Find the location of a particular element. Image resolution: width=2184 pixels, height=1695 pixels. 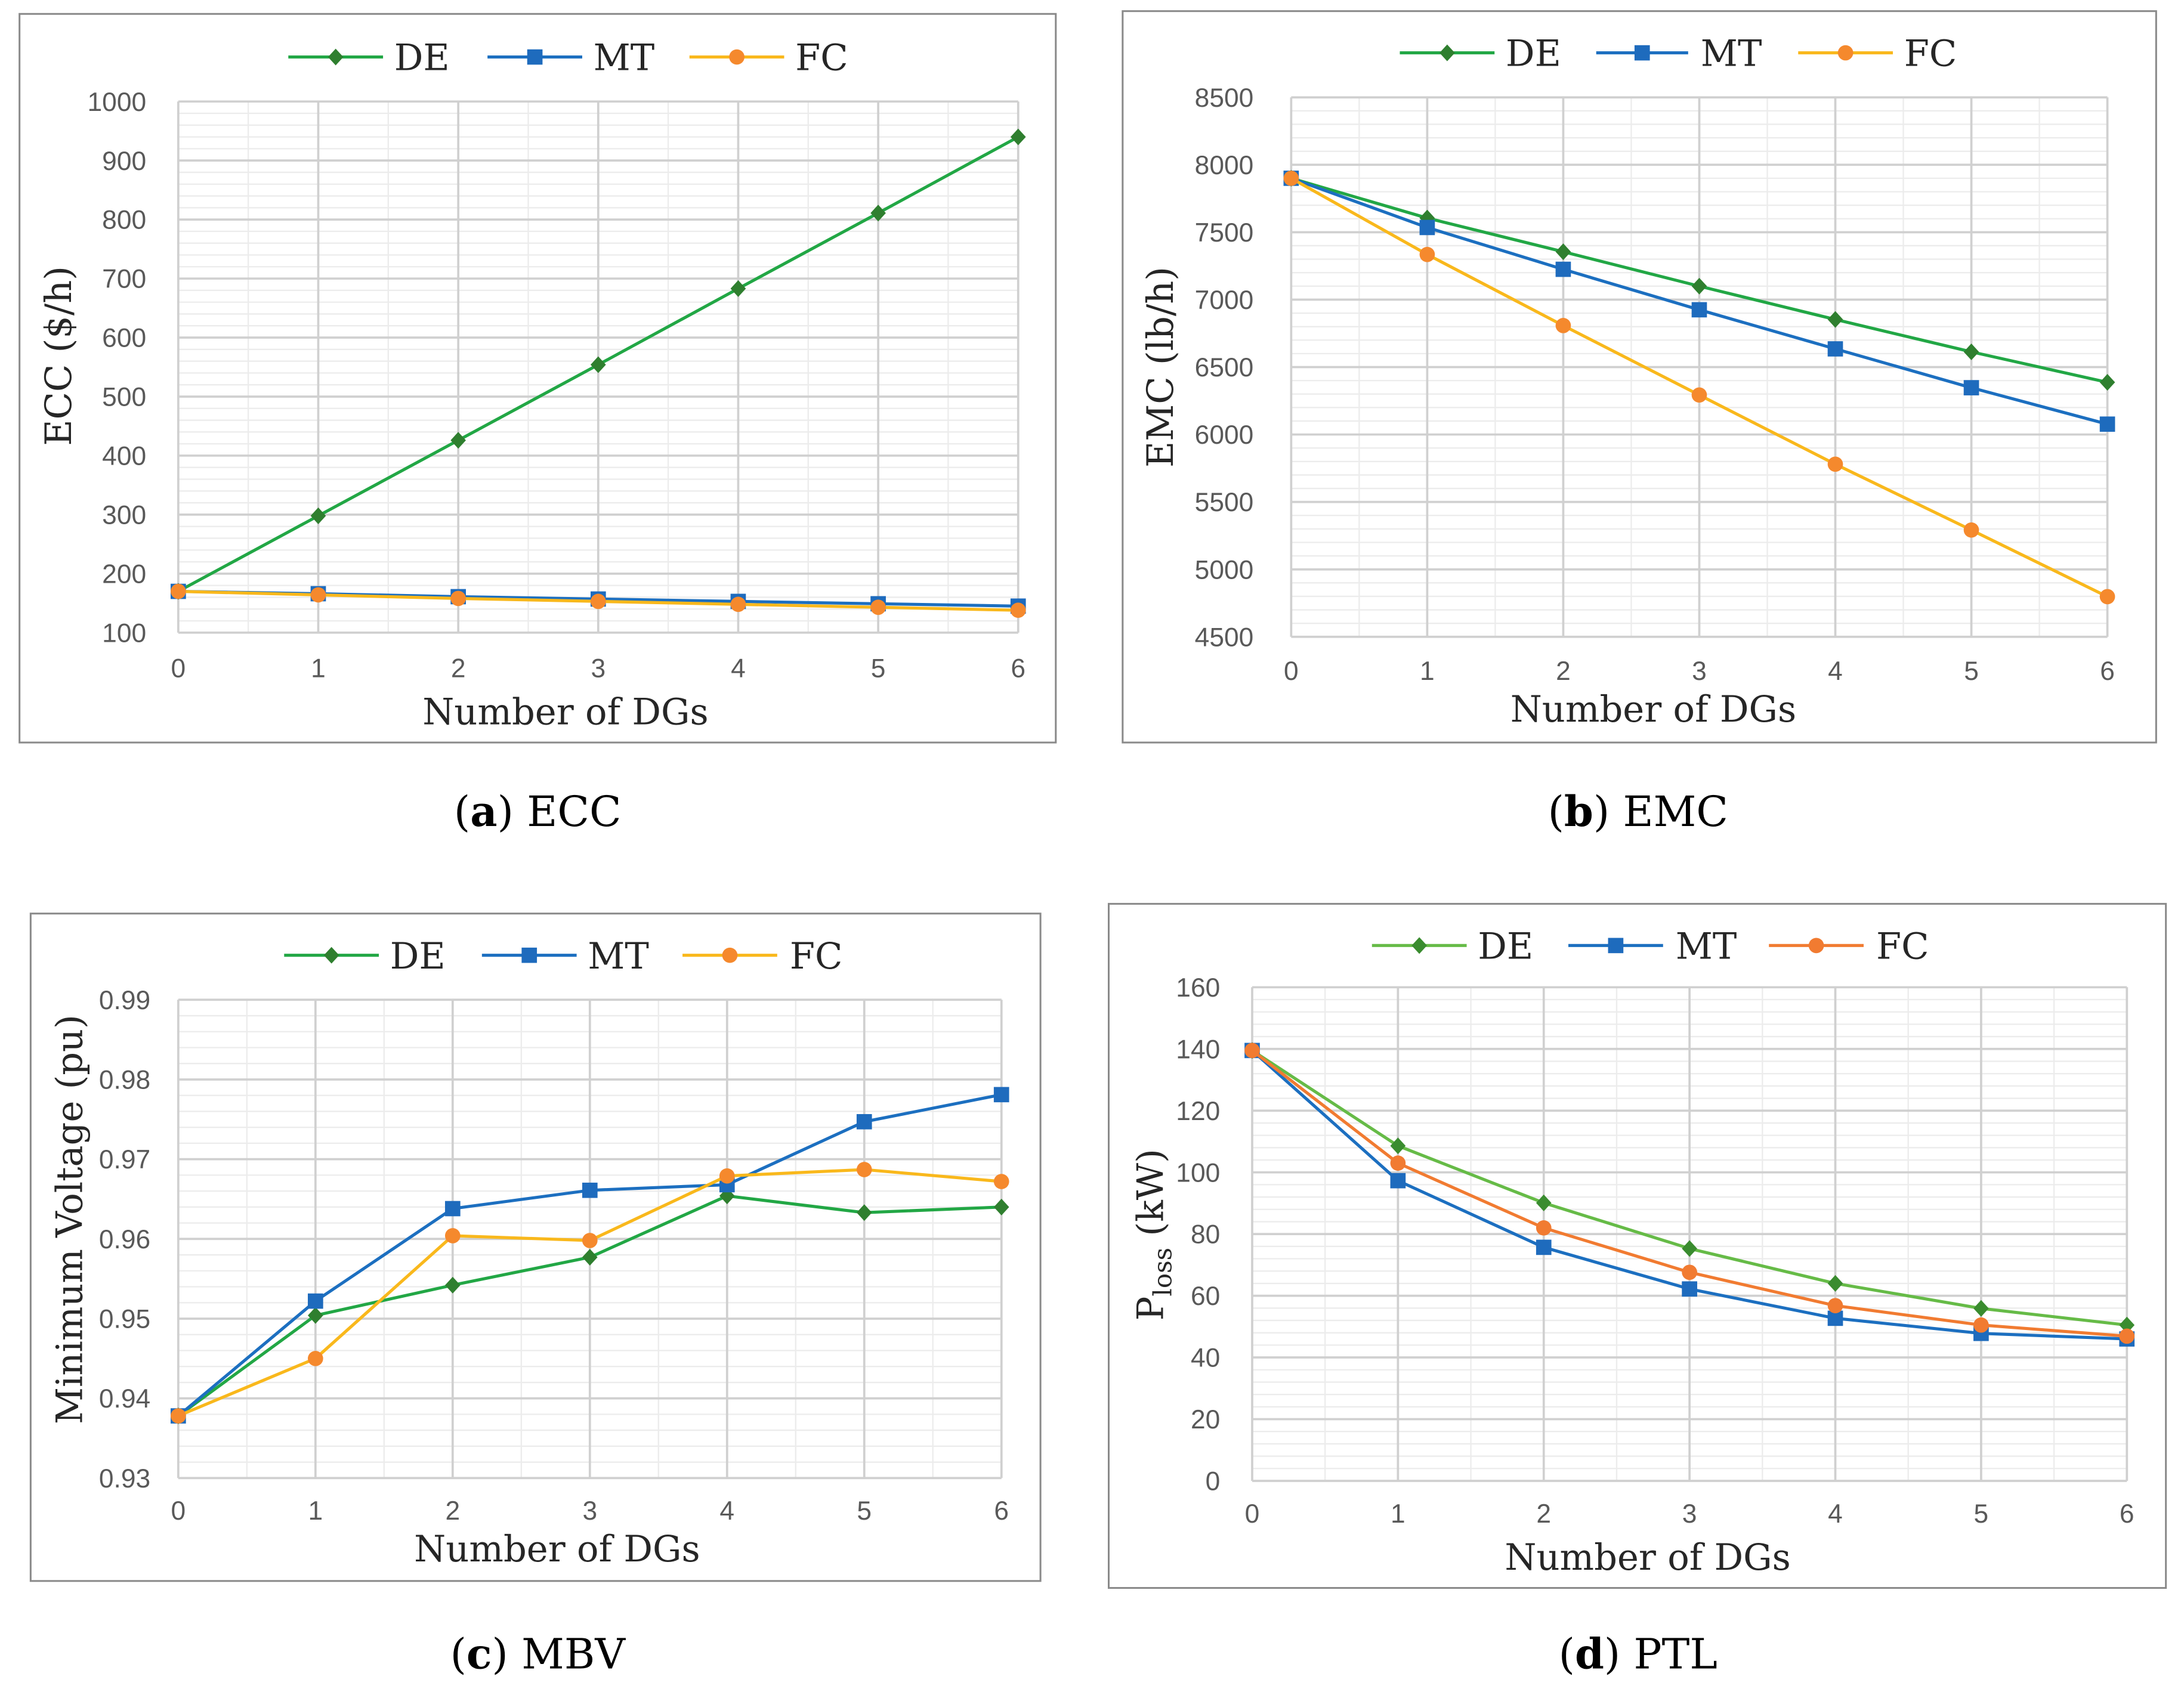

figure-caption: (b) EMC is located at coordinates (1638, 811).